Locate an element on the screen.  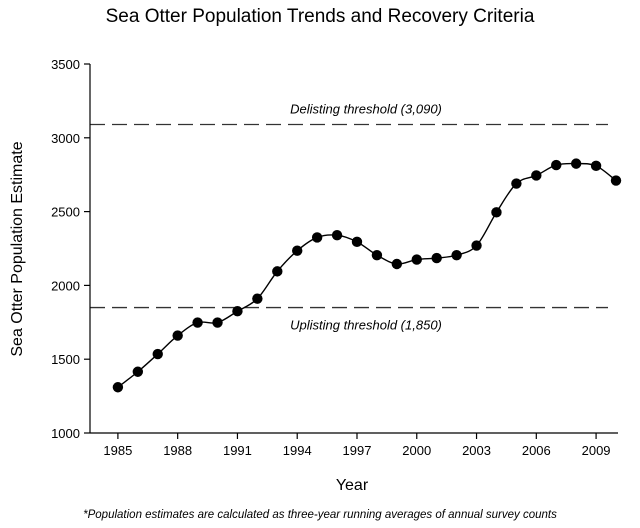
x-tick-label: 2009 is located at coordinates (596, 450).